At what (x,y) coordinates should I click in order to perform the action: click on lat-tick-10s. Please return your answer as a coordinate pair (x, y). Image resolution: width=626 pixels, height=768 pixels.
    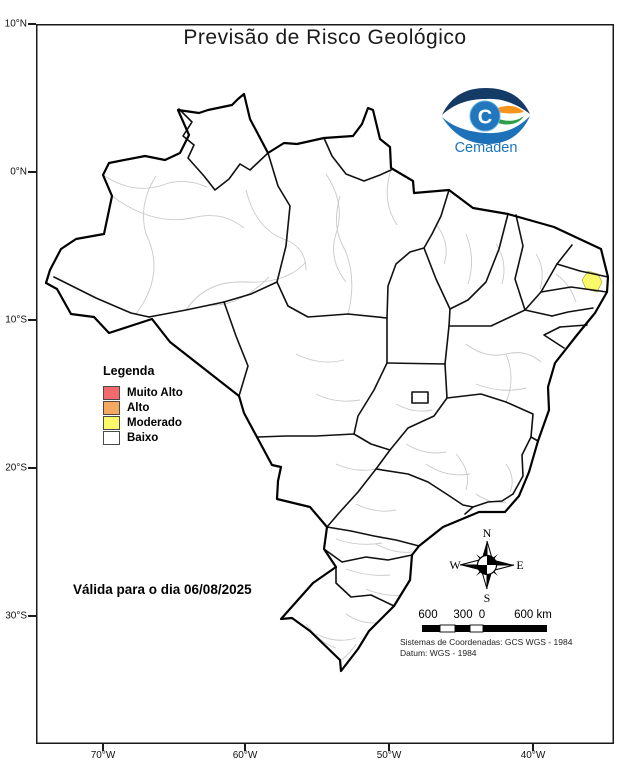
    Looking at the image, I should click on (32, 320).